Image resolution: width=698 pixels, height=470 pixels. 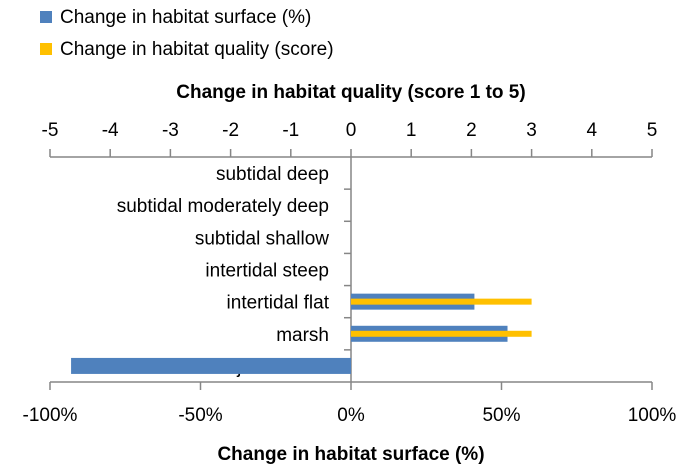 What do you see at coordinates (501, 415) in the screenshot?
I see `bottom-tick-label: 50%` at bounding box center [501, 415].